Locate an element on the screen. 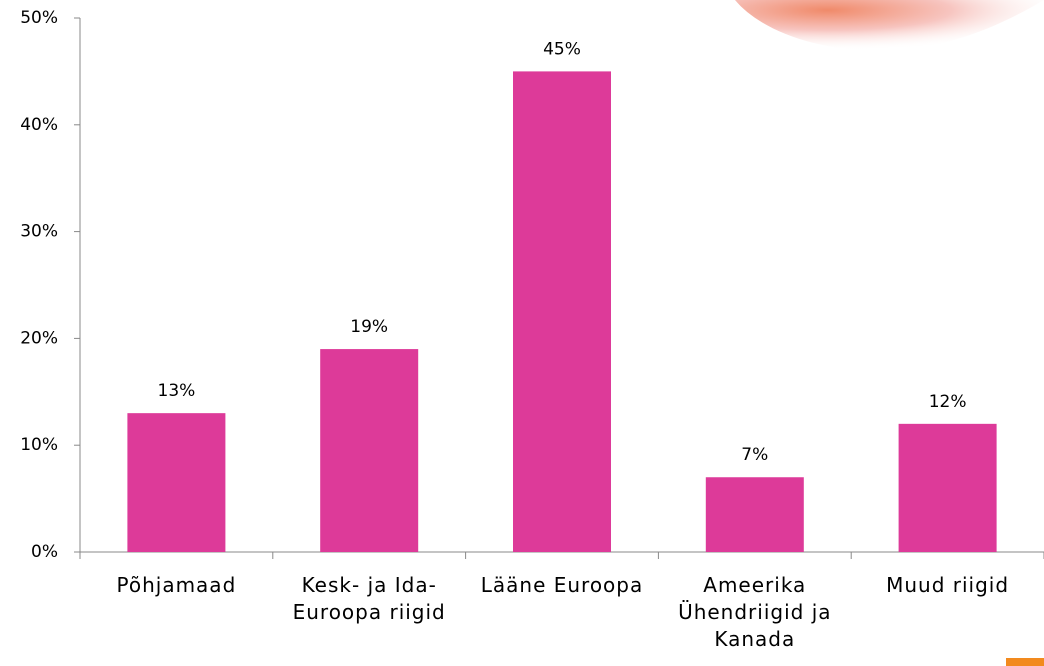 Image resolution: width=1044 pixels, height=666 pixels. y-tick-label: 40% is located at coordinates (39, 125).